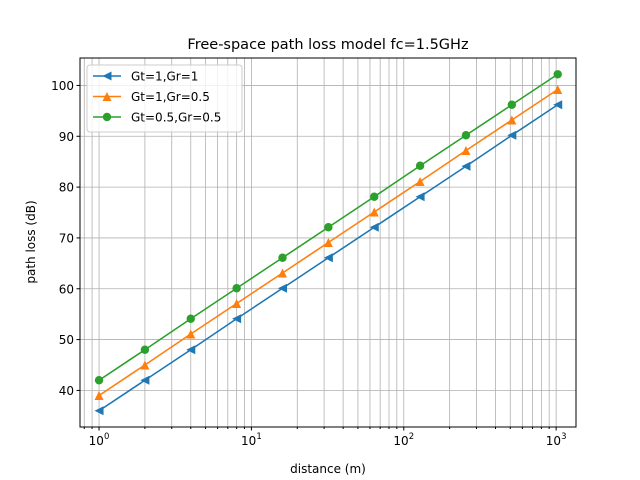  What do you see at coordinates (251, 440) in the screenshot?
I see `x-tick-label: 10¹` at bounding box center [251, 440].